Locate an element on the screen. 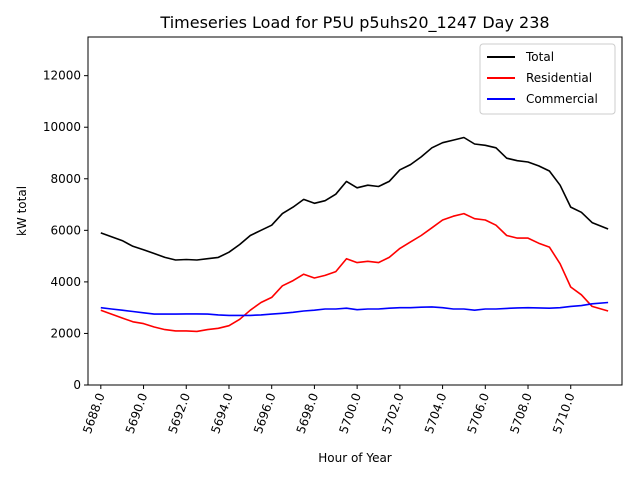 This screenshot has height=480, width=640. x-tick-label: 5698.0 is located at coordinates (308, 413).